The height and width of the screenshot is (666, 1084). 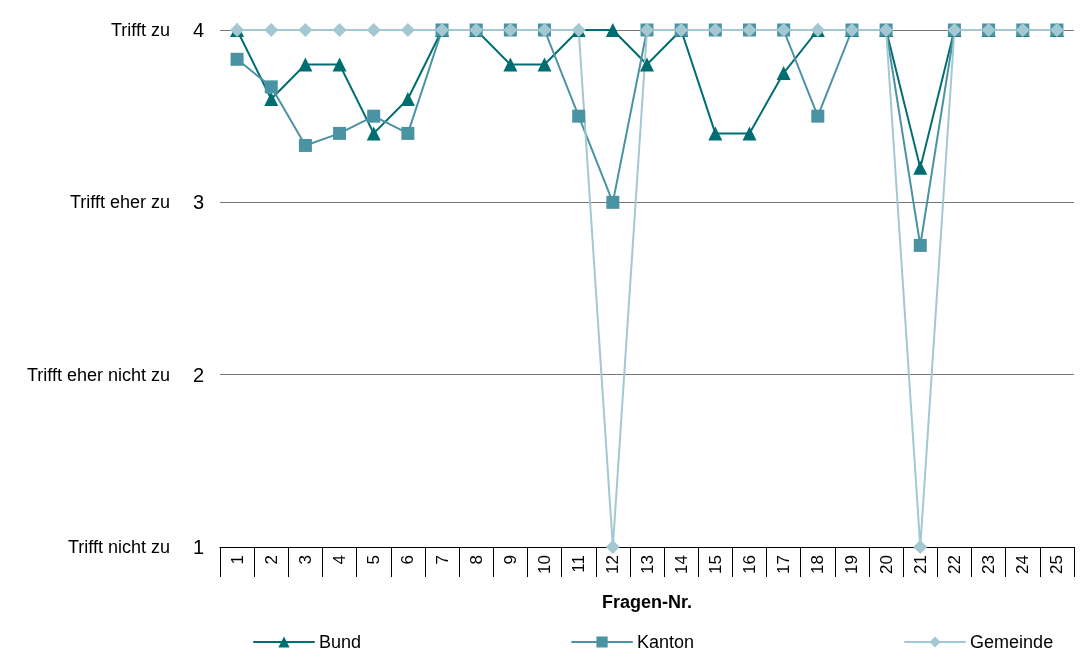 I want to click on x-tick-label: 24, so click(x=1023, y=564).